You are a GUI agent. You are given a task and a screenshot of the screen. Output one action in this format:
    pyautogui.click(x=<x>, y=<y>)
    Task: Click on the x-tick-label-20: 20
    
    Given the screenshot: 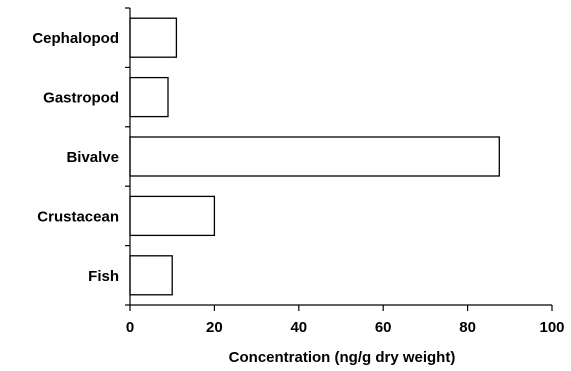 What is the action you would take?
    pyautogui.click(x=214, y=327)
    